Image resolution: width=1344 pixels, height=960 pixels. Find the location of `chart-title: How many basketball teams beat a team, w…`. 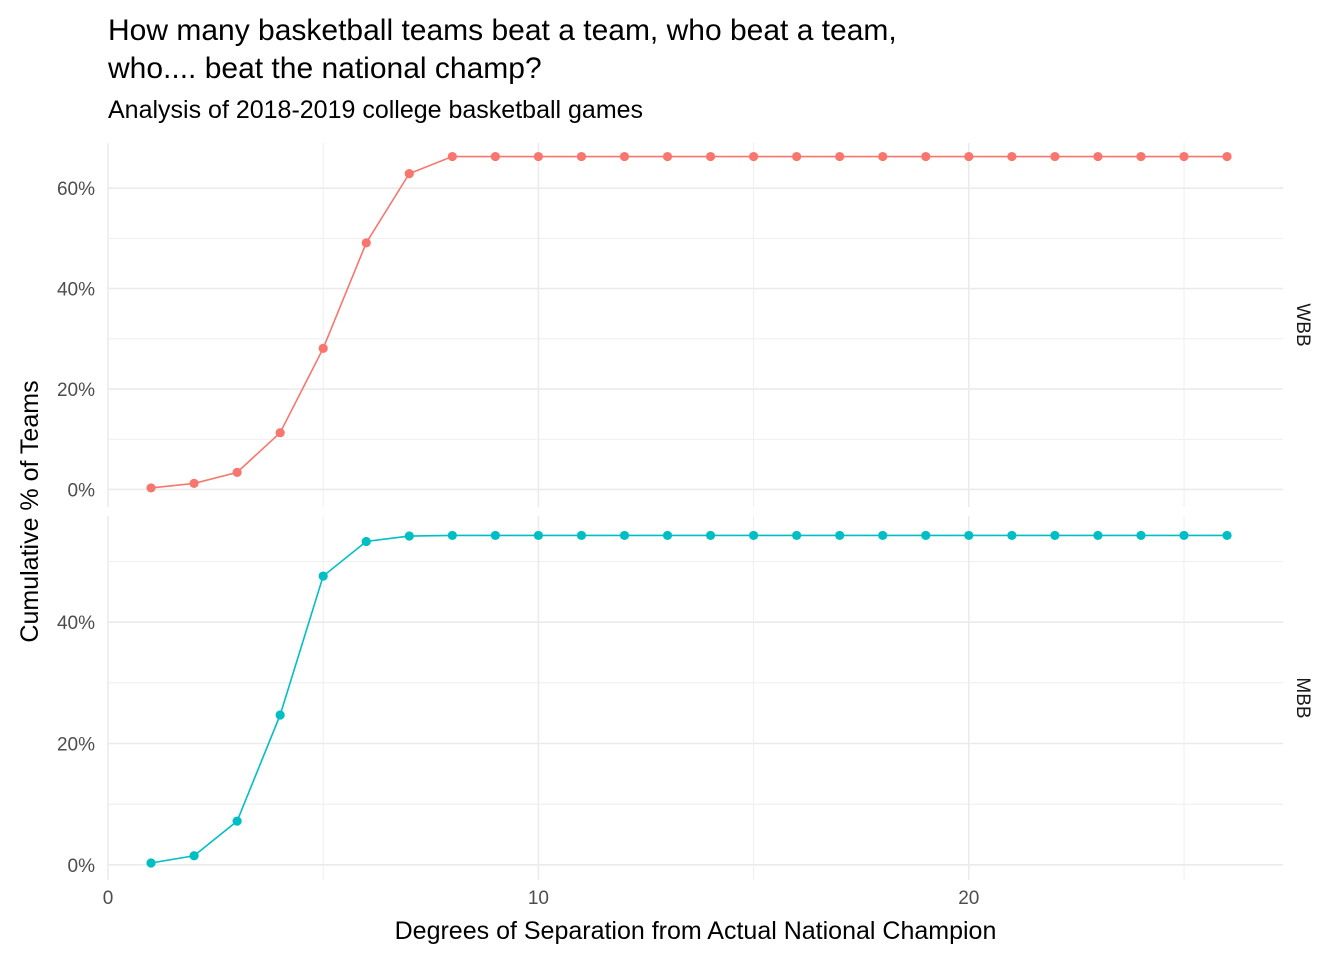

chart-title: How many basketball teams beat a team, w… is located at coordinates (502, 50).